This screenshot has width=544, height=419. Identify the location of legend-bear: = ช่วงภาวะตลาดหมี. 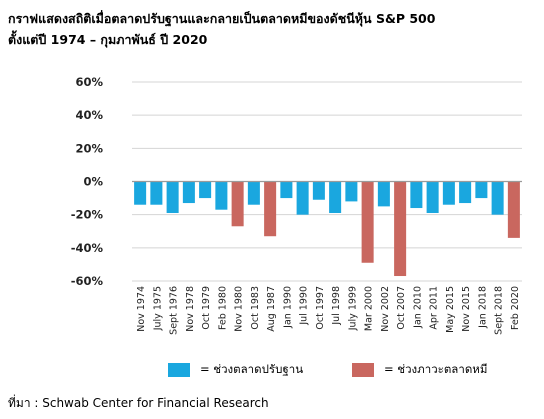
(419, 370).